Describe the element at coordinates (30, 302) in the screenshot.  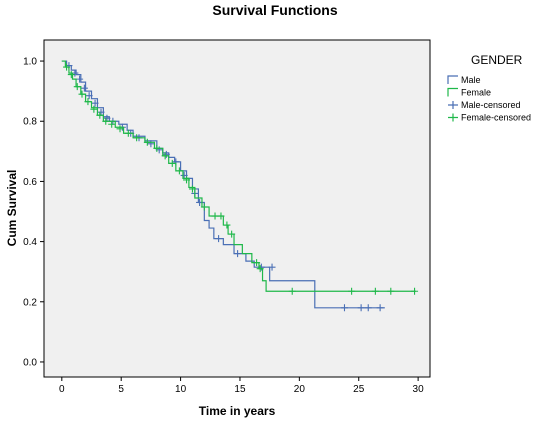
I see `y-tick-label: 0.2` at that location.